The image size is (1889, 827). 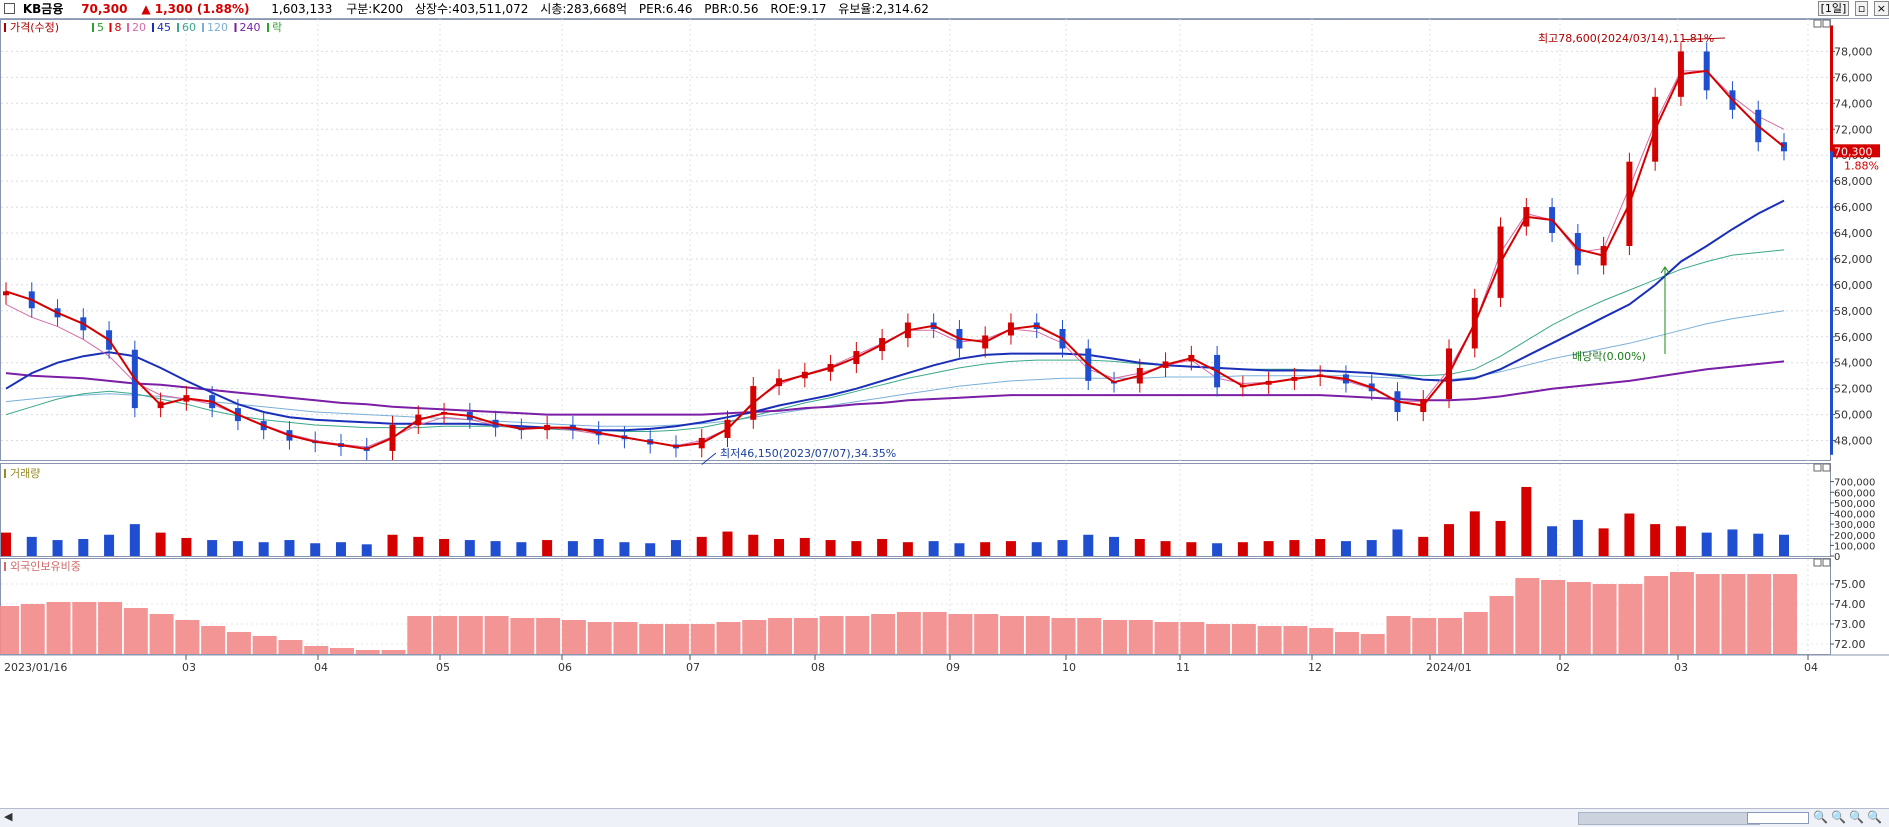 What do you see at coordinates (1669, 818) in the screenshot?
I see `scroll-thumb` at bounding box center [1669, 818].